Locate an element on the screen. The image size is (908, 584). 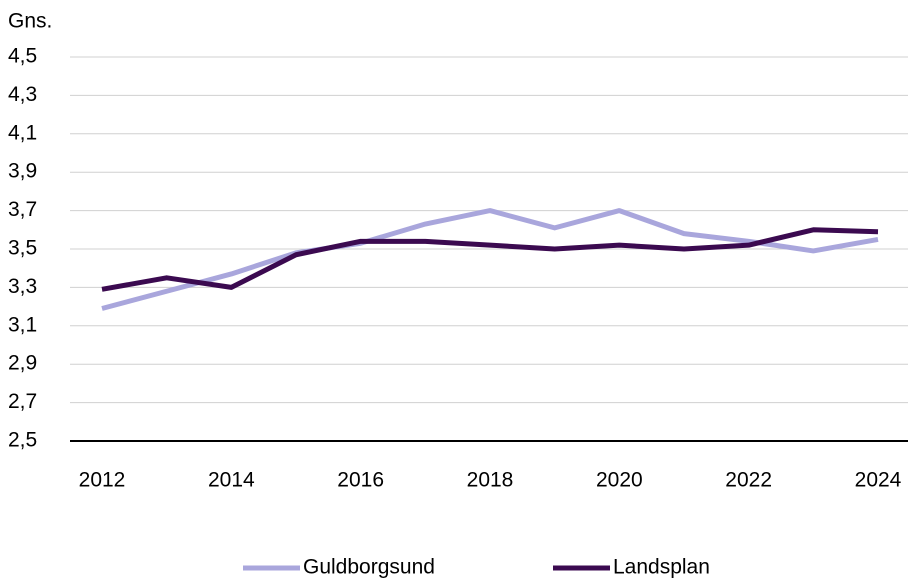
y-tick-label: 3,5 is located at coordinates (22, 248).